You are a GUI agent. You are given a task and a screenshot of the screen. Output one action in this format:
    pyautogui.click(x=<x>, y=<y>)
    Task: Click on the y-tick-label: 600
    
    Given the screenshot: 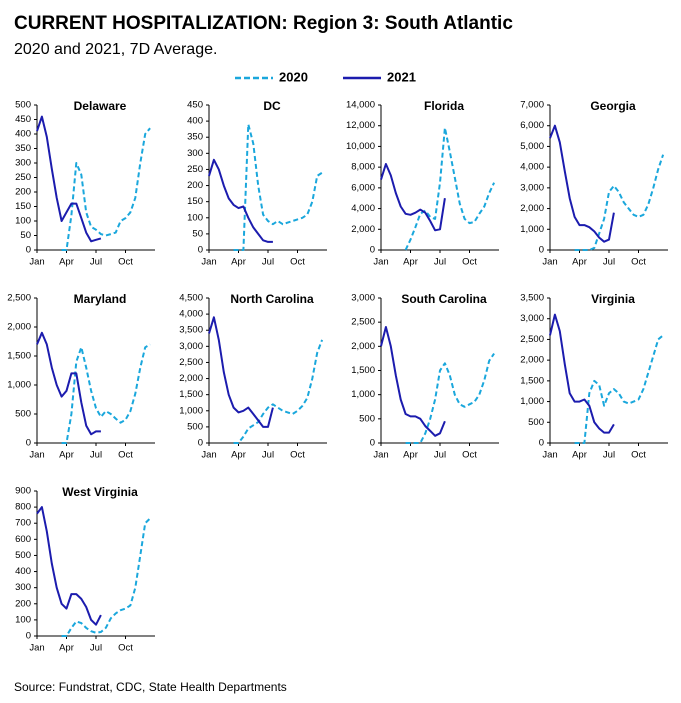 What is the action you would take?
    pyautogui.click(x=23, y=539)
    